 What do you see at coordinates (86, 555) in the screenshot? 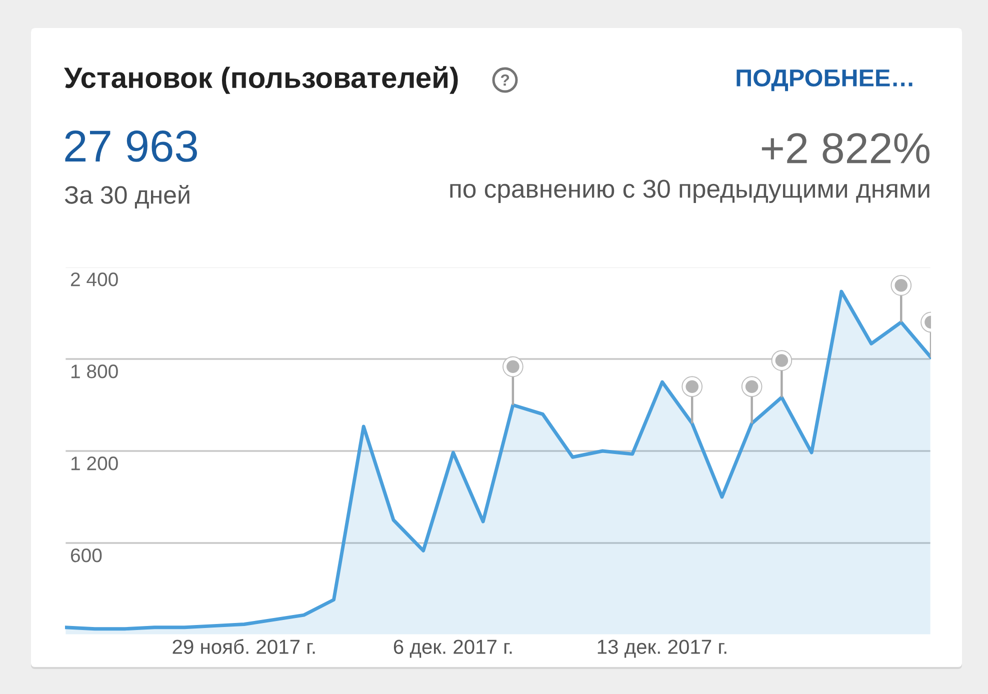
I see `y-tick-label: 600` at bounding box center [86, 555].